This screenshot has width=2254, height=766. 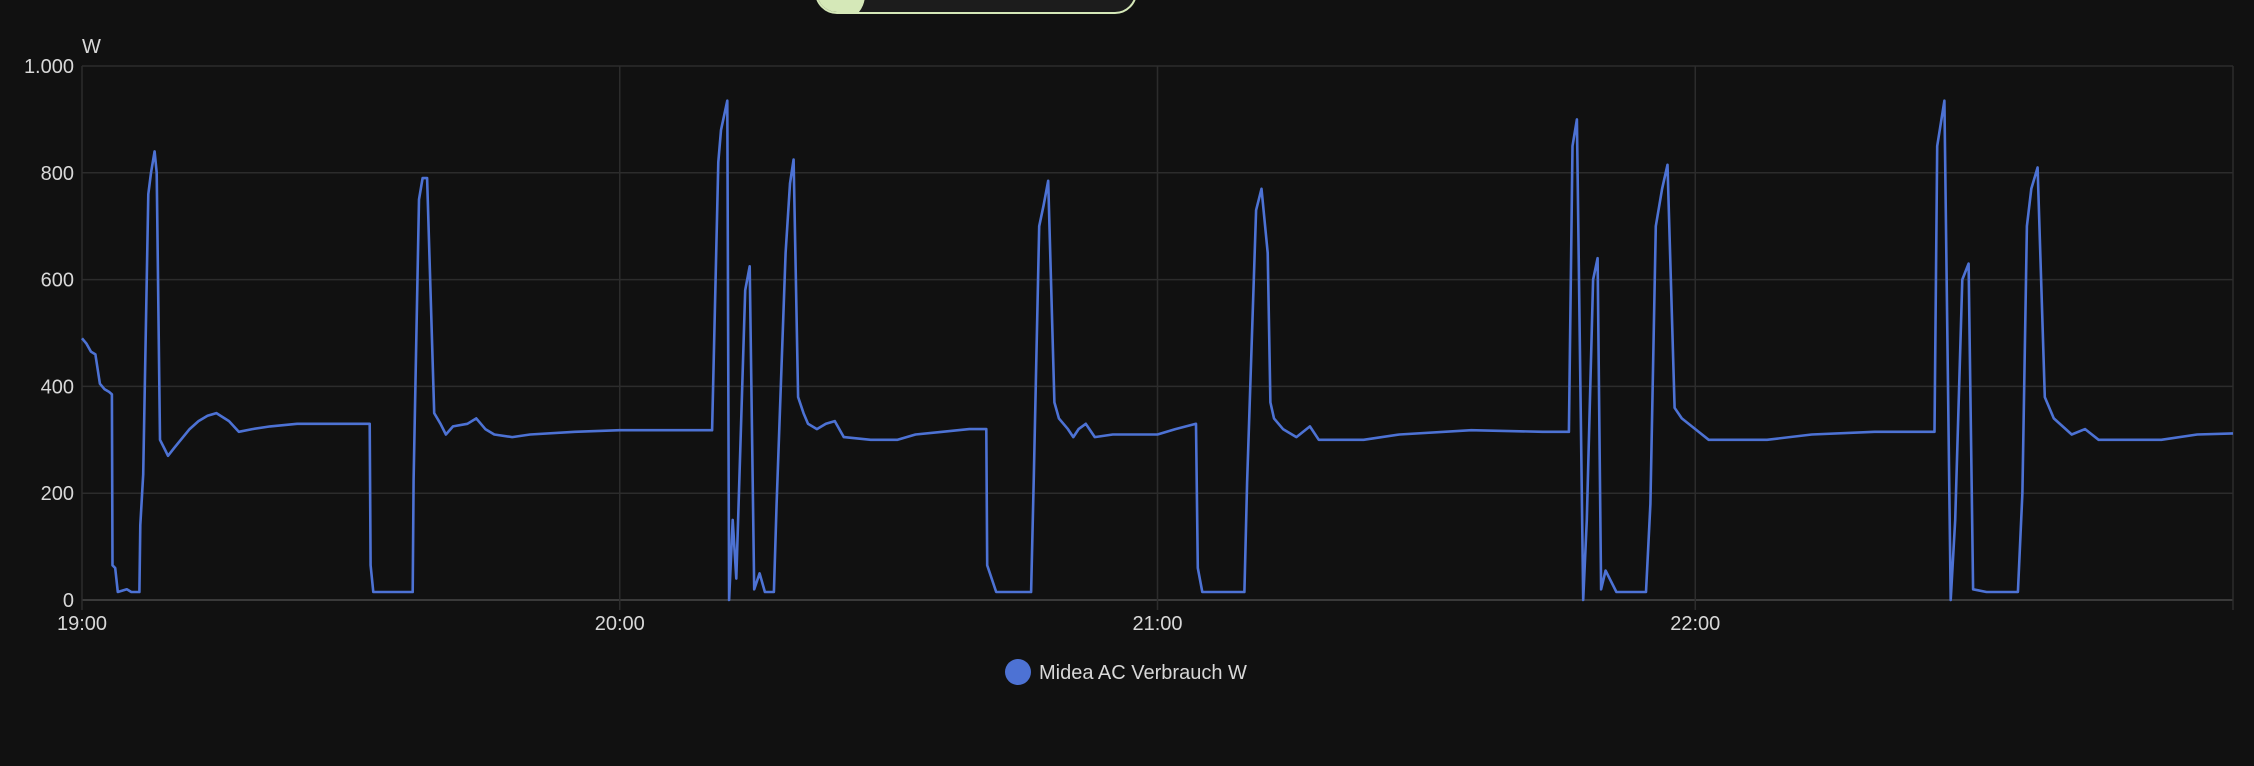 I want to click on legend: Midea AC Verbrauch W, so click(x=1126, y=672).